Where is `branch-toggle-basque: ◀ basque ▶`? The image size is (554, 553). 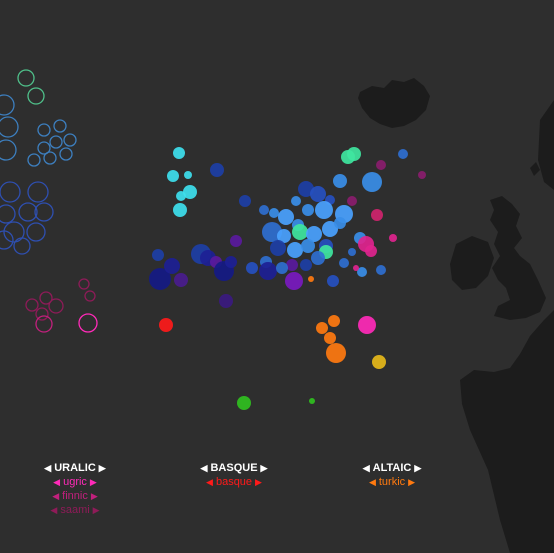
branch-toggle-basque: ◀ basque ▶ is located at coordinates (234, 482).